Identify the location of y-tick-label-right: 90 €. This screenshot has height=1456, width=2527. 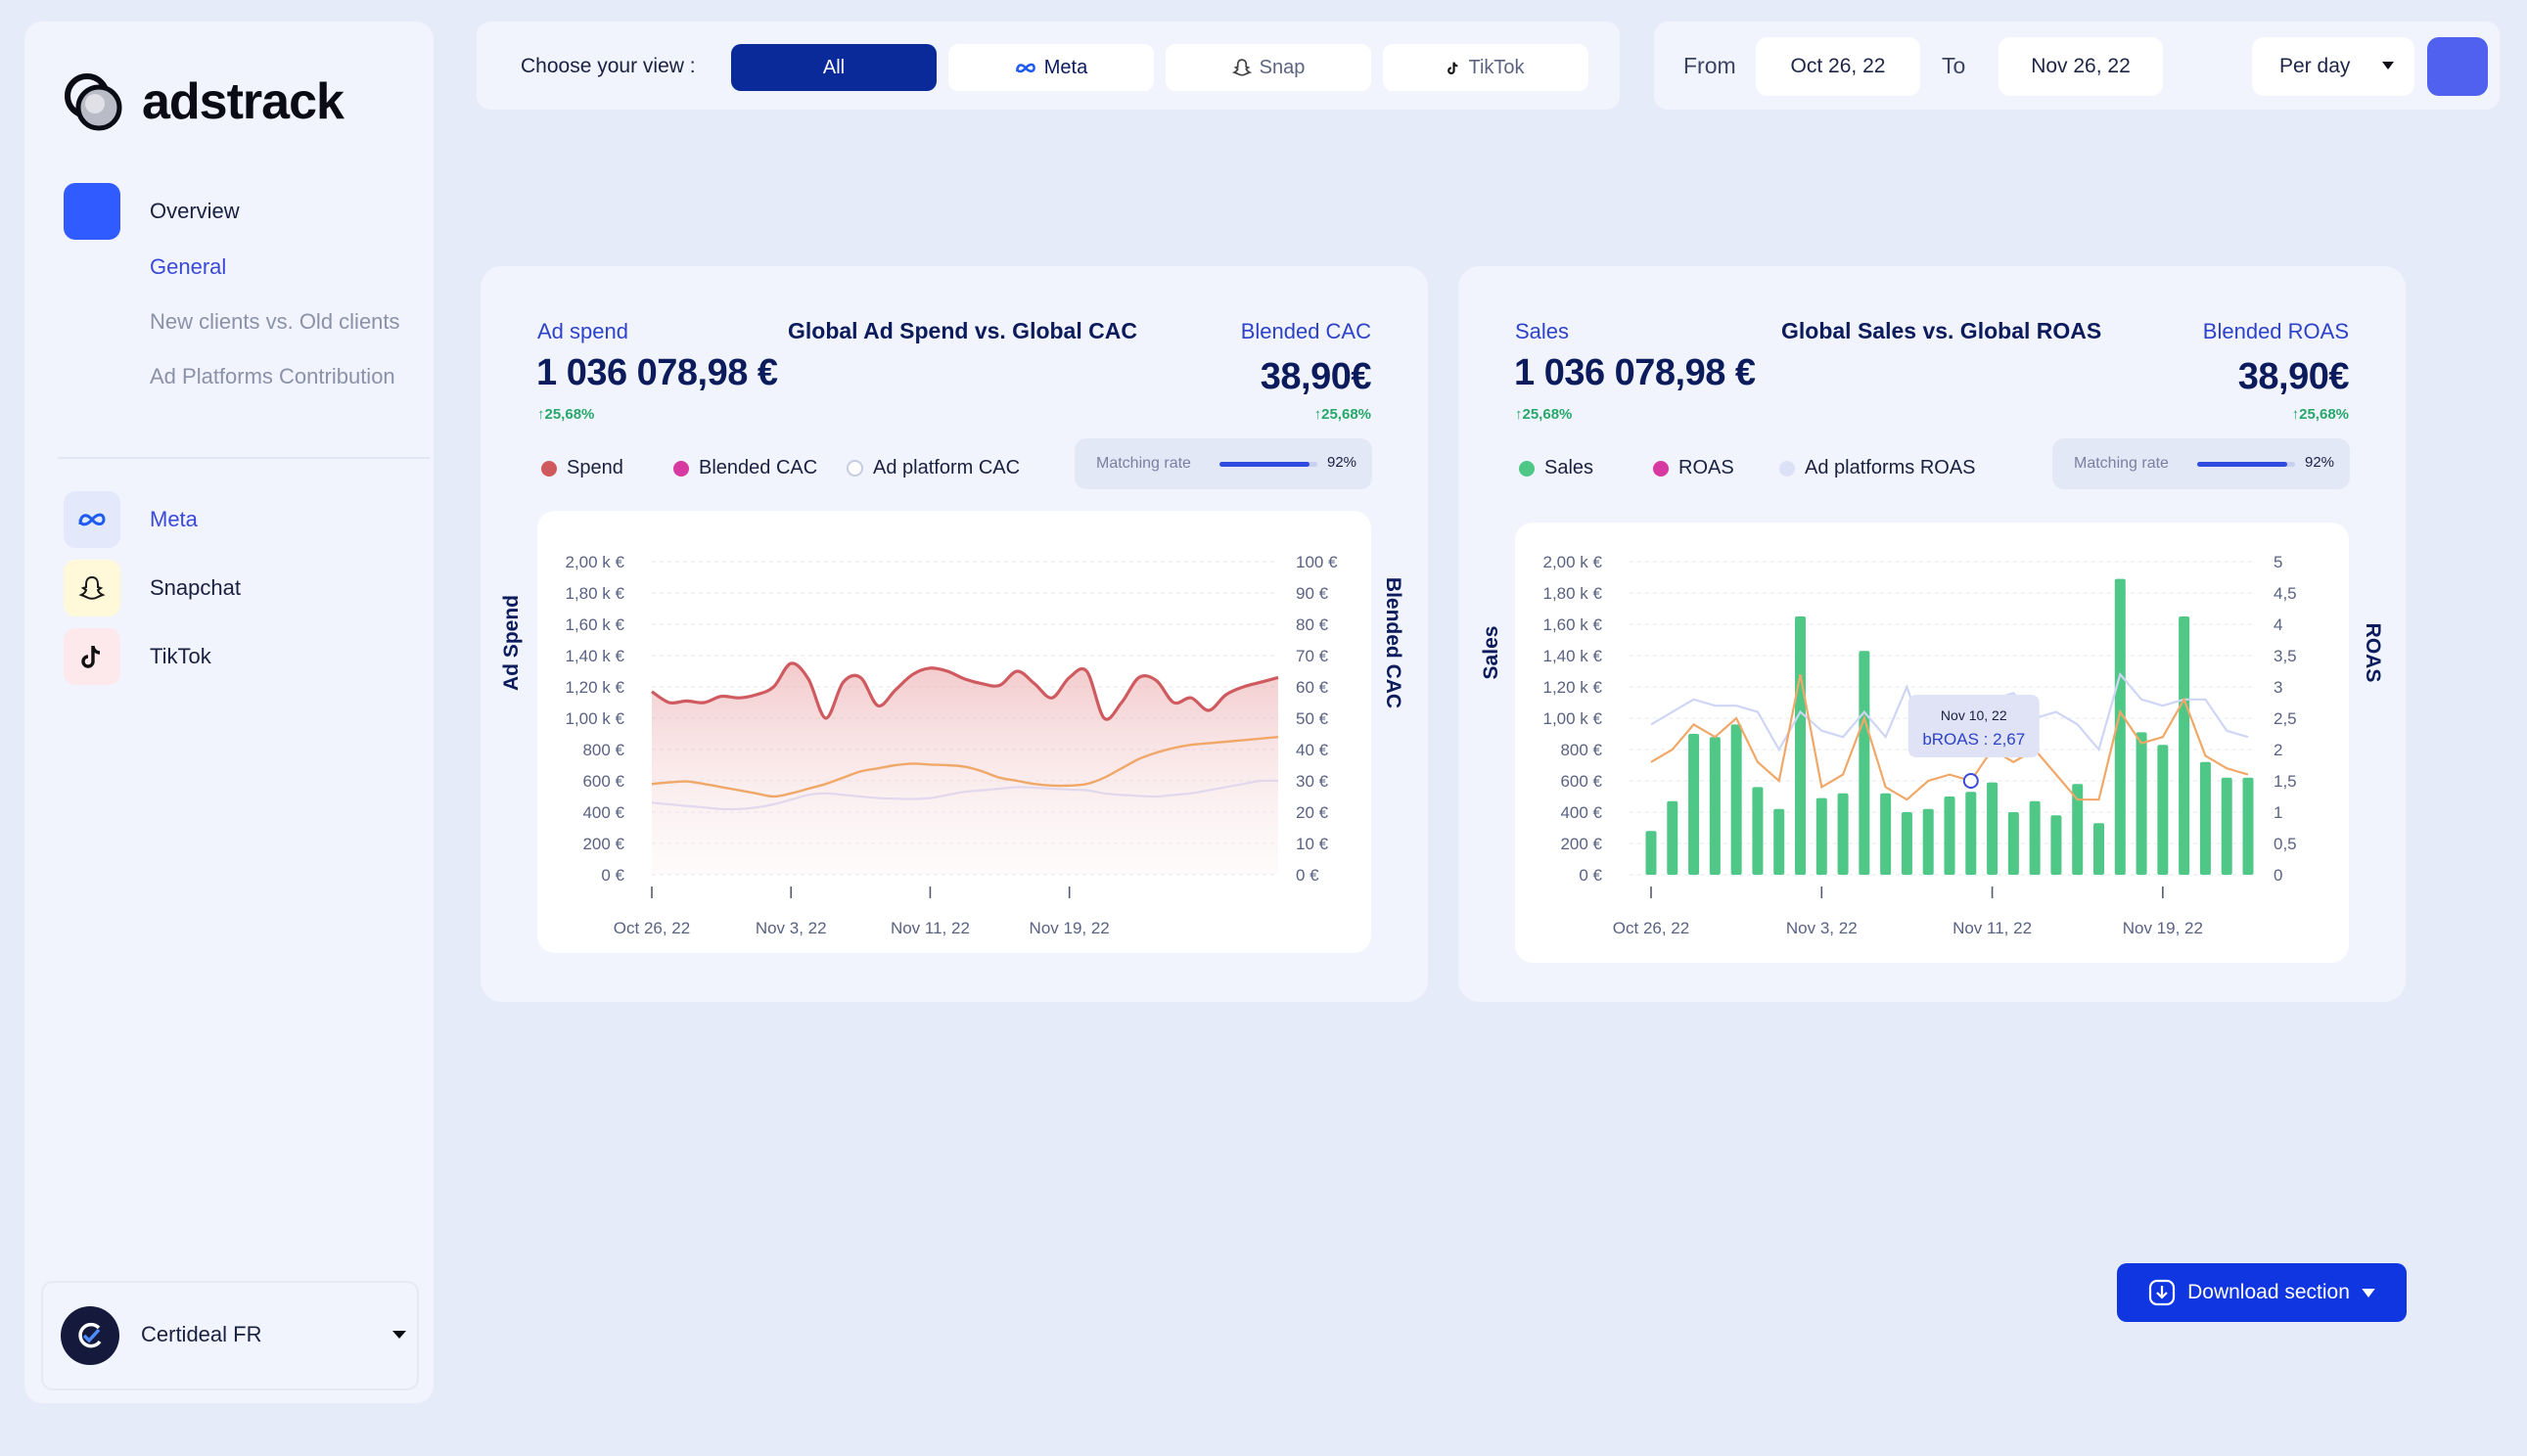
(1313, 593).